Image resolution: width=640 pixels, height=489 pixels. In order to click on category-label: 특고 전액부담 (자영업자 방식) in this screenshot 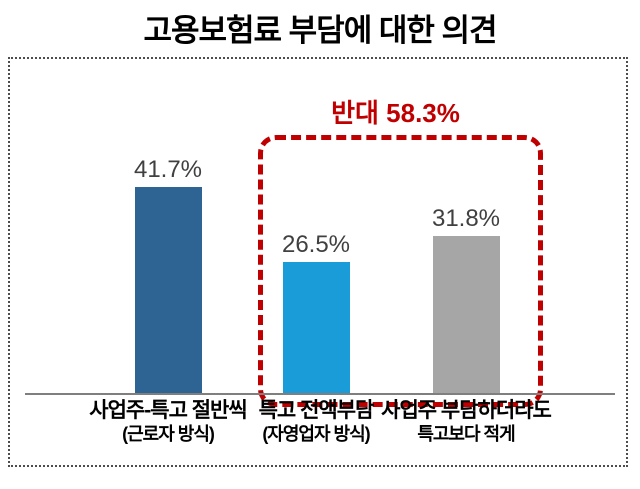, I will do `click(316, 422)`.